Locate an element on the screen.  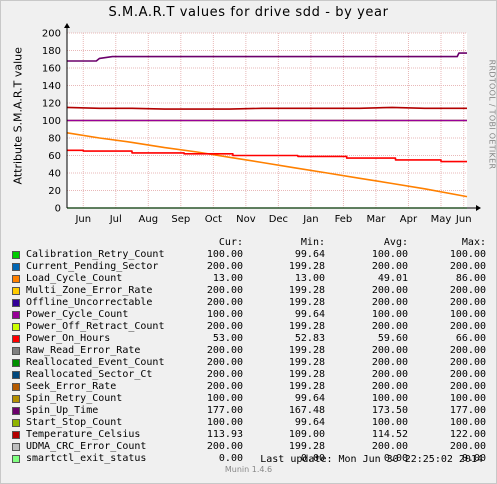
legend-name: Power_Cycle_Count is located at coordinates (77, 314).